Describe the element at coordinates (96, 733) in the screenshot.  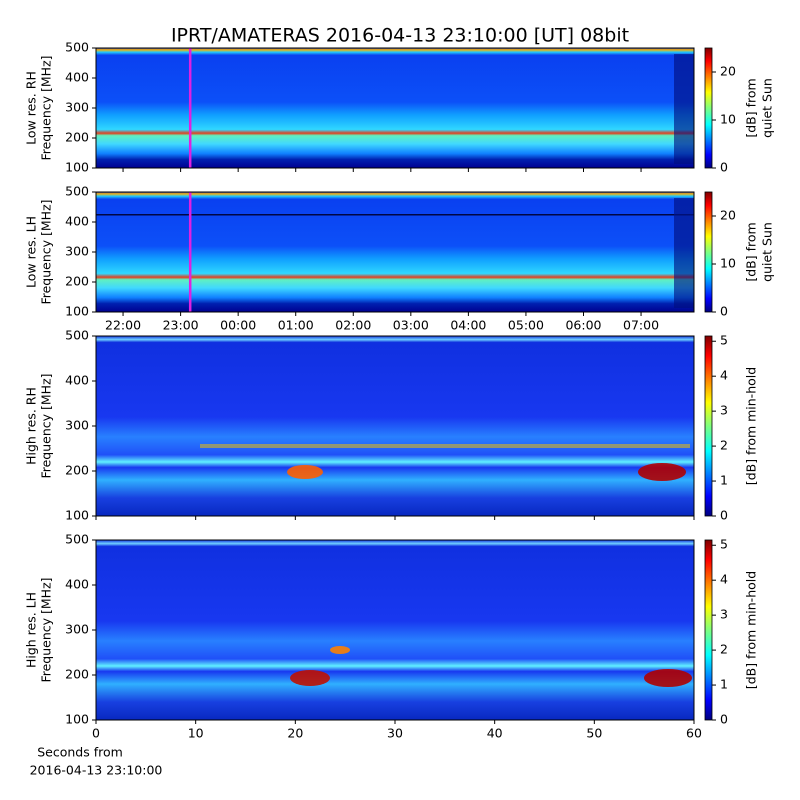
I see `x-tick-label: 0` at that location.